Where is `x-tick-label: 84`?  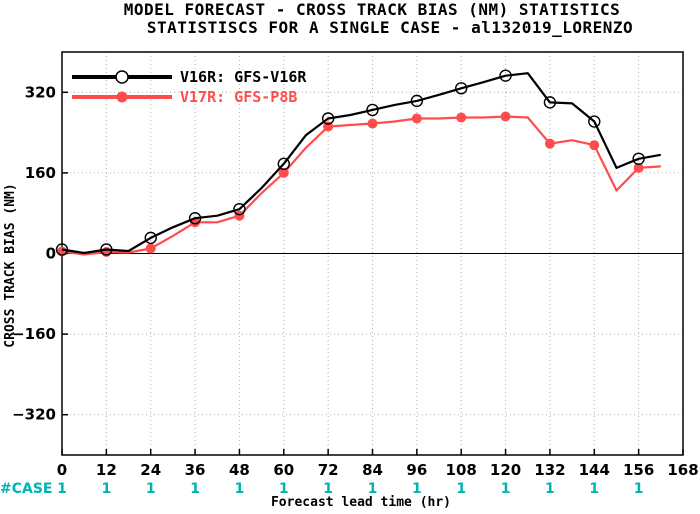
x-tick-label: 84 is located at coordinates (372, 470).